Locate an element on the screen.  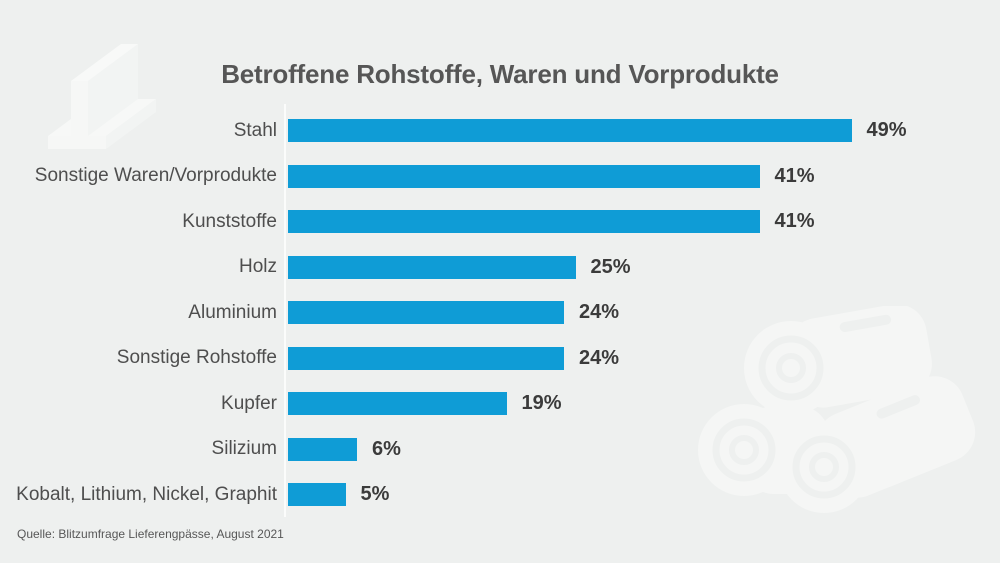
bar-wrap: 25% is located at coordinates (459, 267).